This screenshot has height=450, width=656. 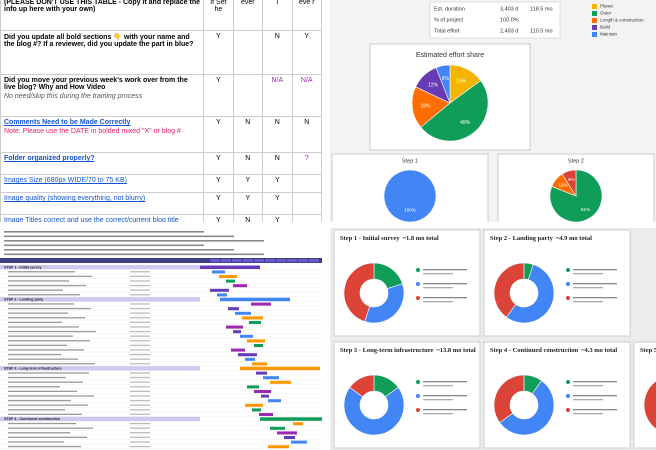 I want to click on summary-cell: % of project, so click(x=449, y=20).